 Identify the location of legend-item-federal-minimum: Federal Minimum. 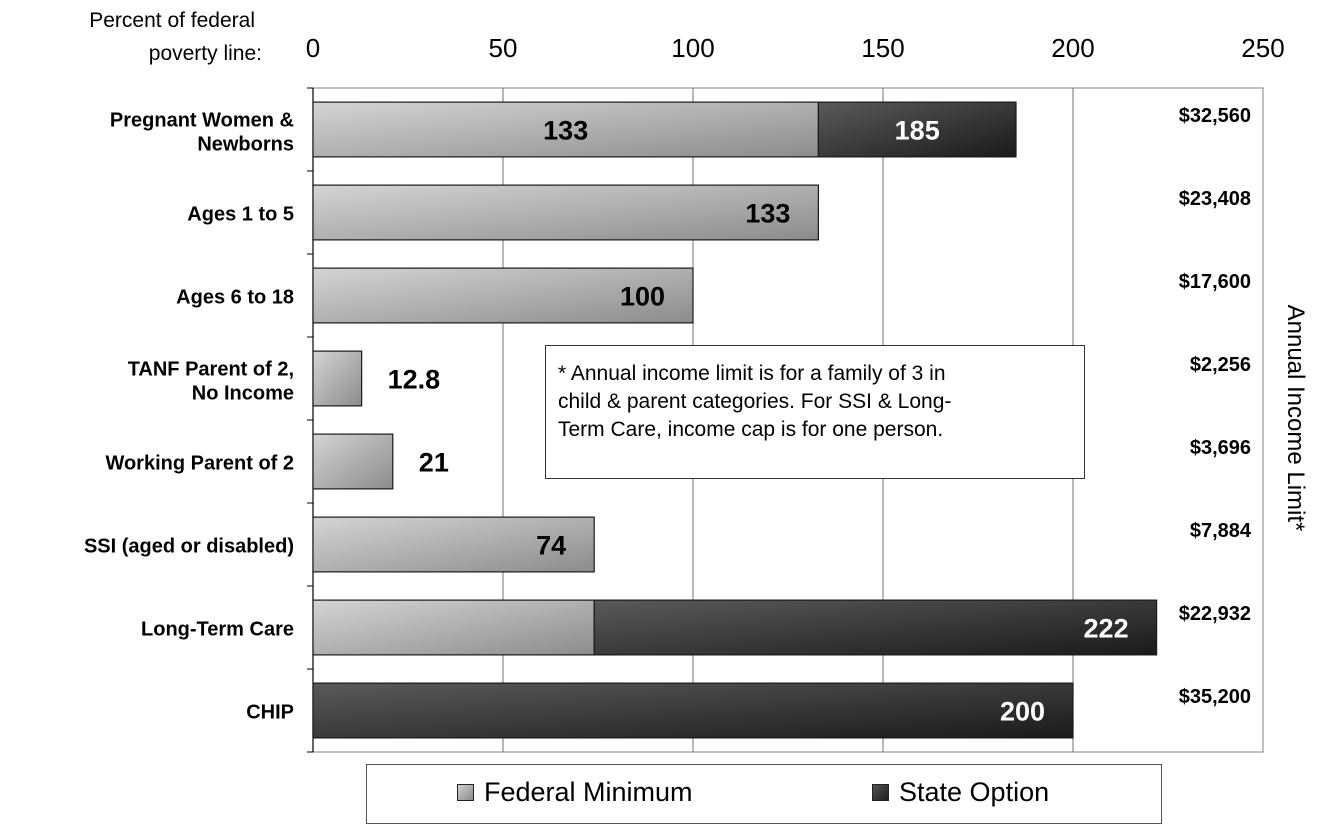
(575, 792).